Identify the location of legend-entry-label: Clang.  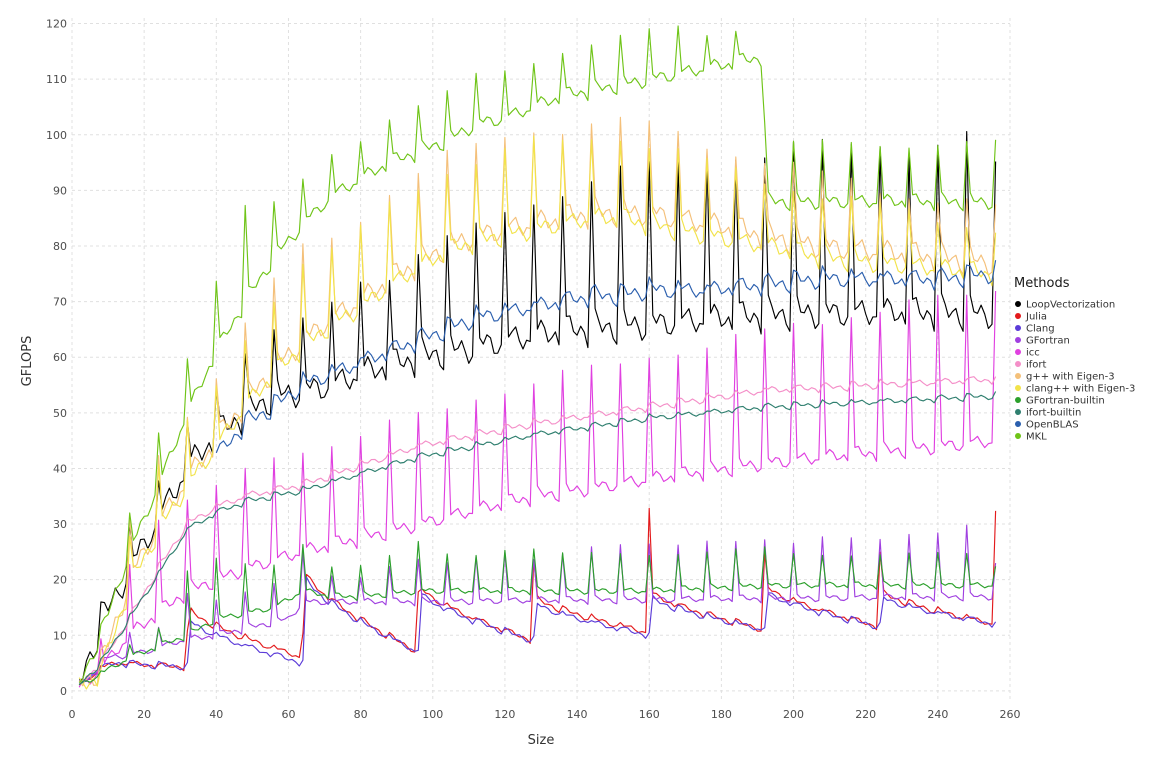
(1040, 329).